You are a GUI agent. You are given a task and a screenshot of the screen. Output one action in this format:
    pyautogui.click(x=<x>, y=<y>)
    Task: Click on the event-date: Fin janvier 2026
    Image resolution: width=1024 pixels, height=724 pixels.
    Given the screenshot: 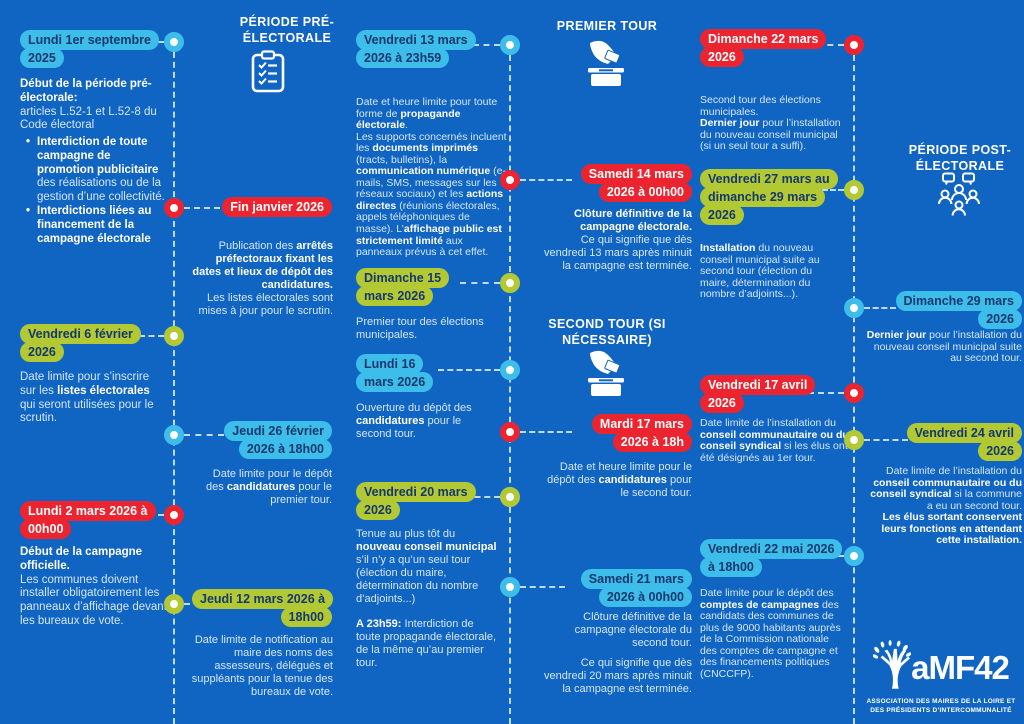 What is the action you would take?
    pyautogui.click(x=277, y=207)
    